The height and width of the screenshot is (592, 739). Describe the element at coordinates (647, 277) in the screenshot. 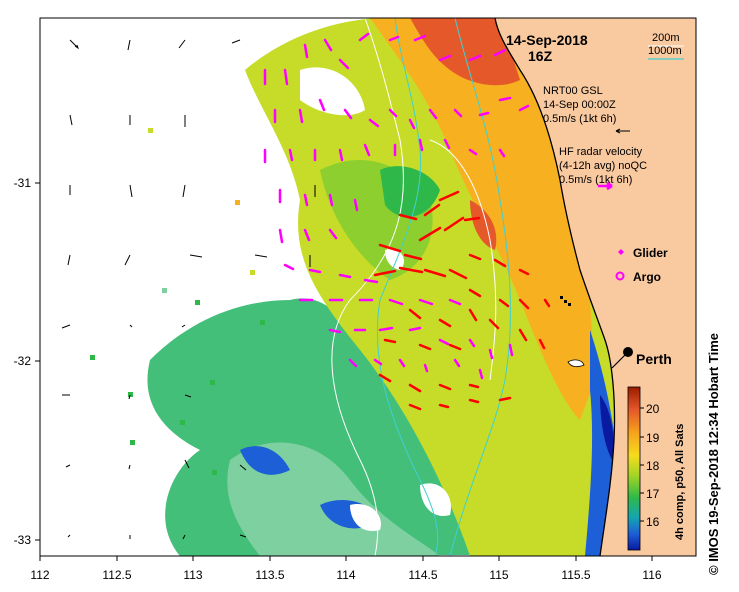

I see `argo-label: Argo` at that location.